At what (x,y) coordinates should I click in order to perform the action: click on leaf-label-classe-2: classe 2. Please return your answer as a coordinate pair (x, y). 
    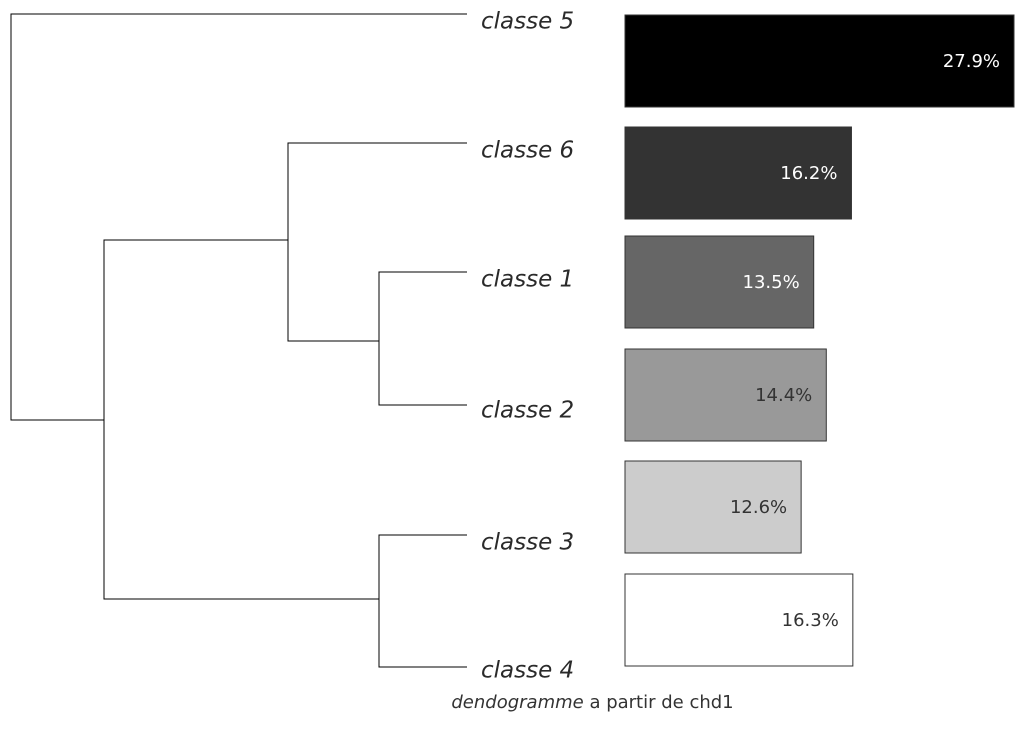
    Looking at the image, I should click on (527, 411).